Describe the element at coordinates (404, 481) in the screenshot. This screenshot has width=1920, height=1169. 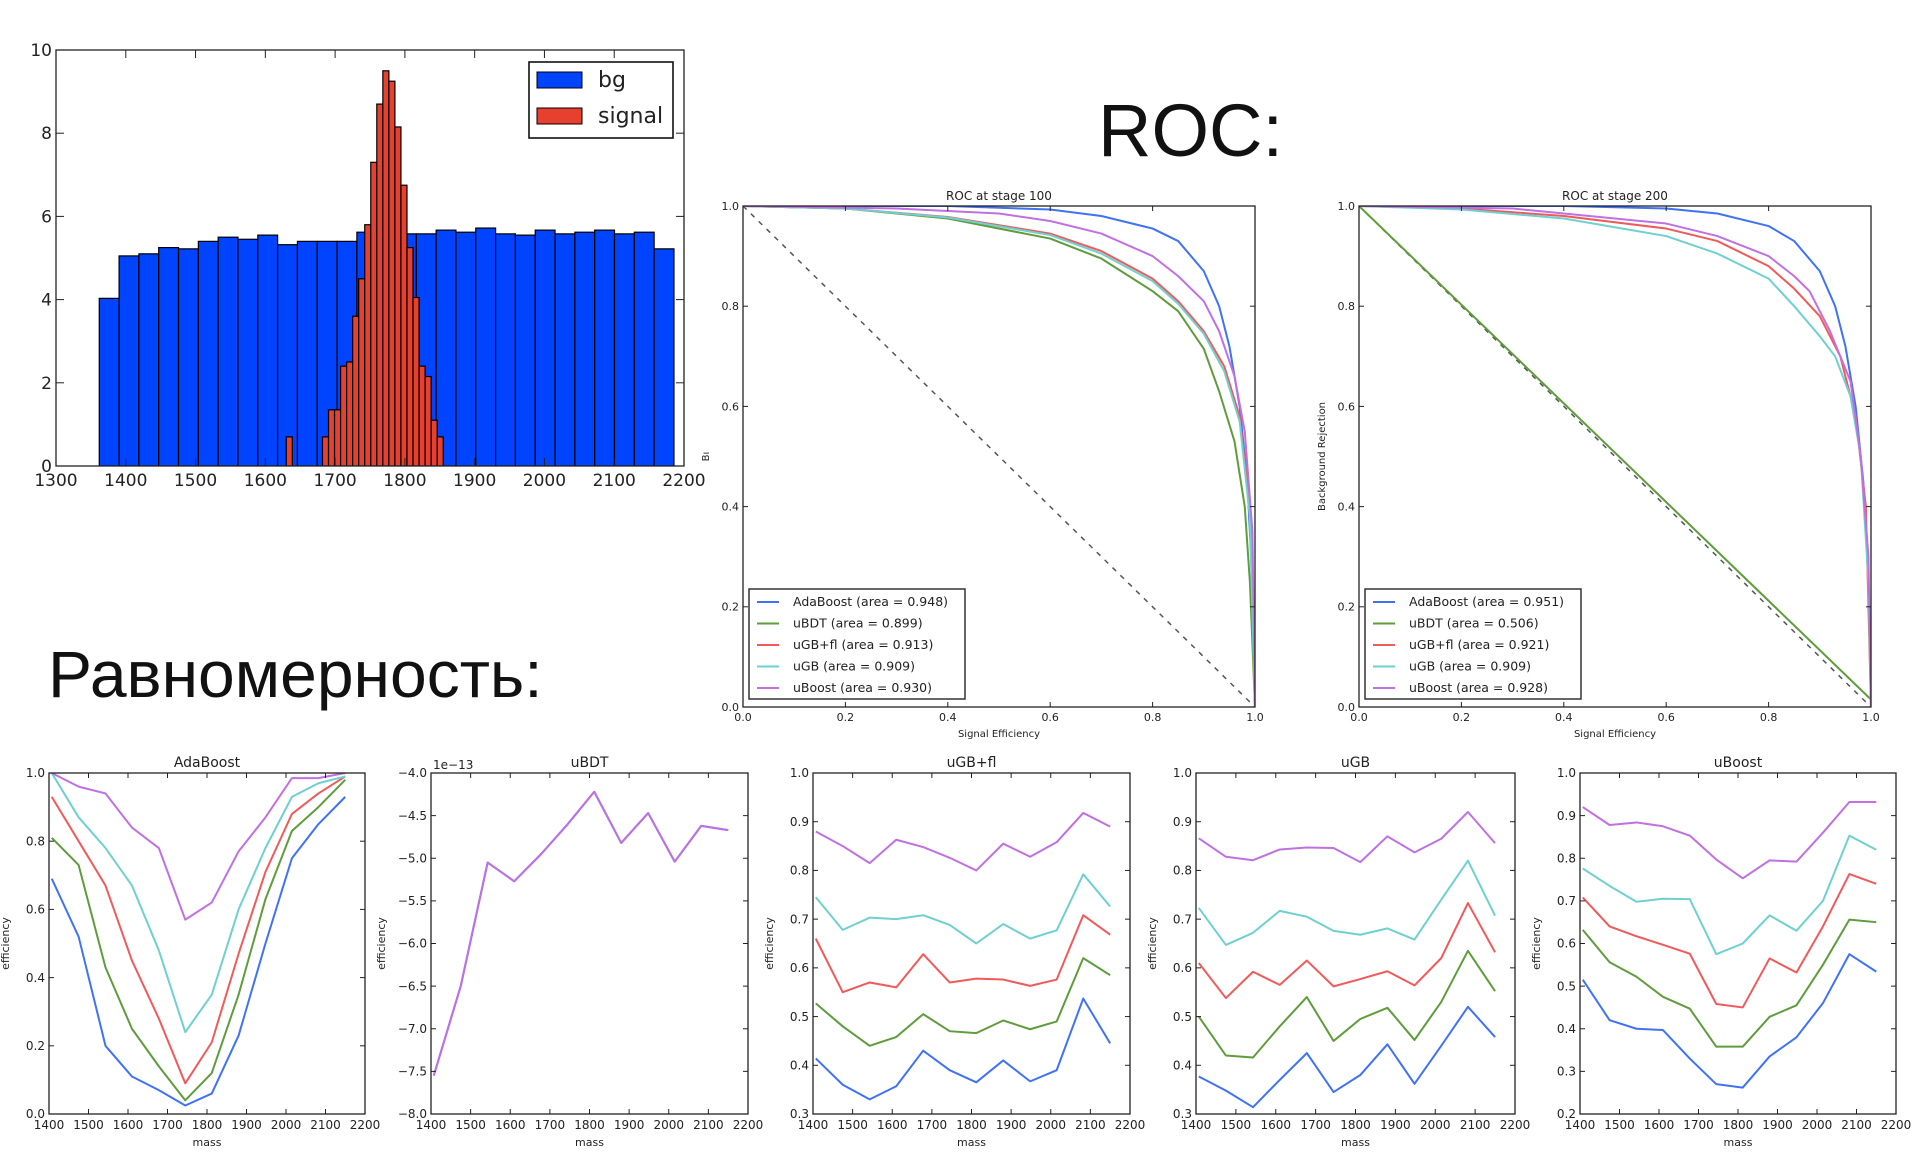
I see `x-tick-label: 1800` at that location.